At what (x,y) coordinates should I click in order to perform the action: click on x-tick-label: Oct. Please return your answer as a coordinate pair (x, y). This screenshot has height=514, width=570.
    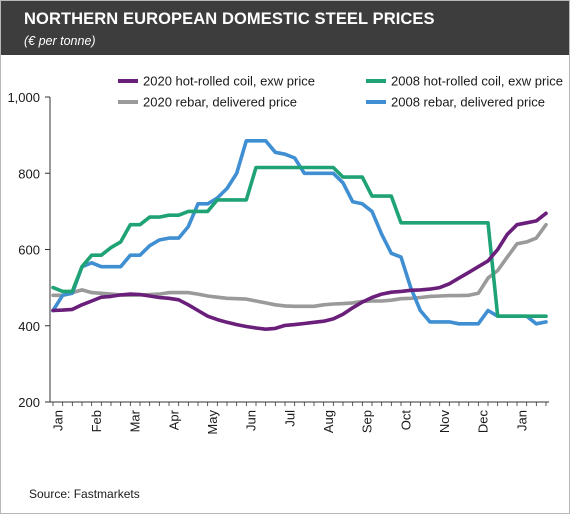
    Looking at the image, I should click on (405, 420).